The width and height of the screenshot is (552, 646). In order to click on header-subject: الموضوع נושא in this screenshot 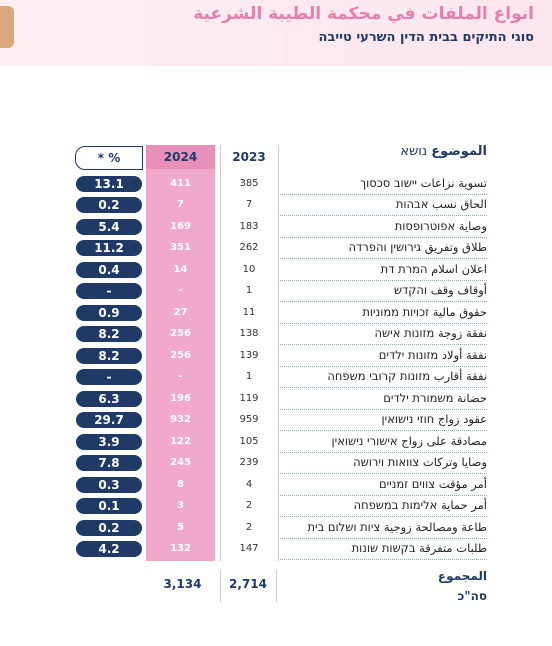, I will do `click(443, 151)`.